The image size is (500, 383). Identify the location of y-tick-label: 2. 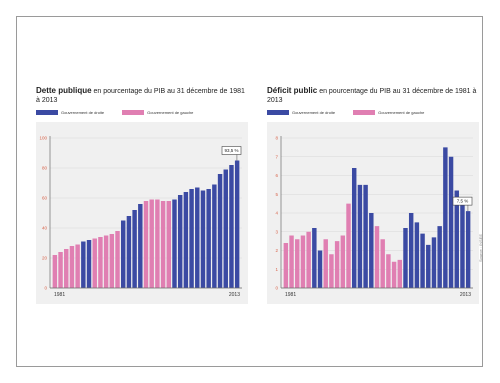
(276, 250).